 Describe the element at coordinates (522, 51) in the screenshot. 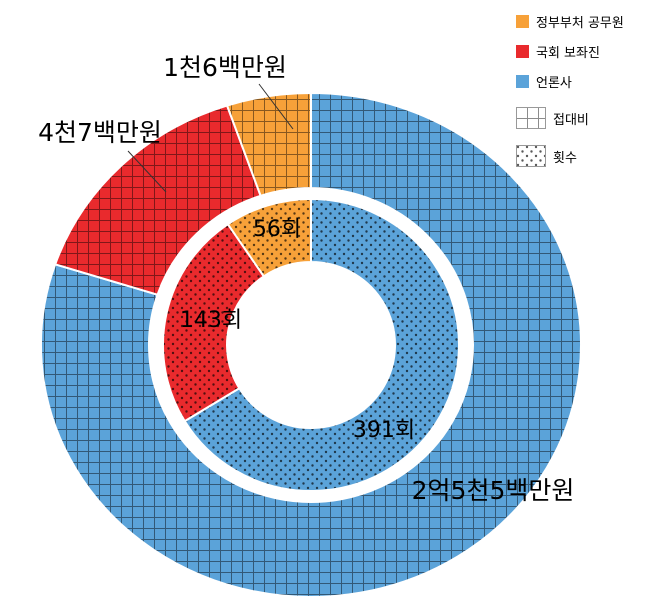

I see `legend-swatch-assembly-aides` at that location.